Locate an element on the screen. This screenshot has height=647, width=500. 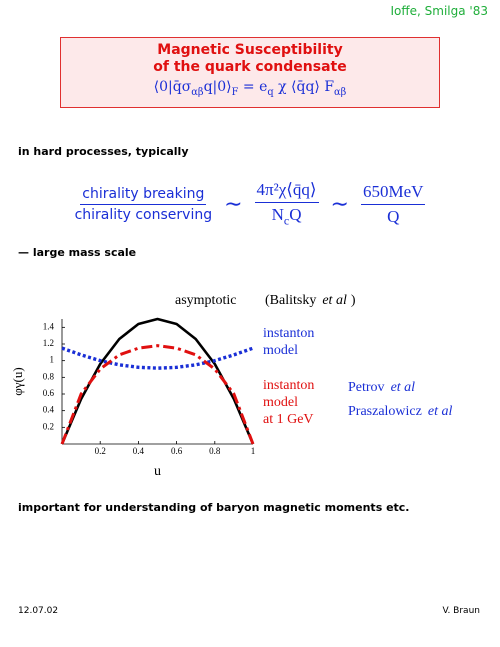
x-tick-label: 0.2 is located at coordinates (100, 451).